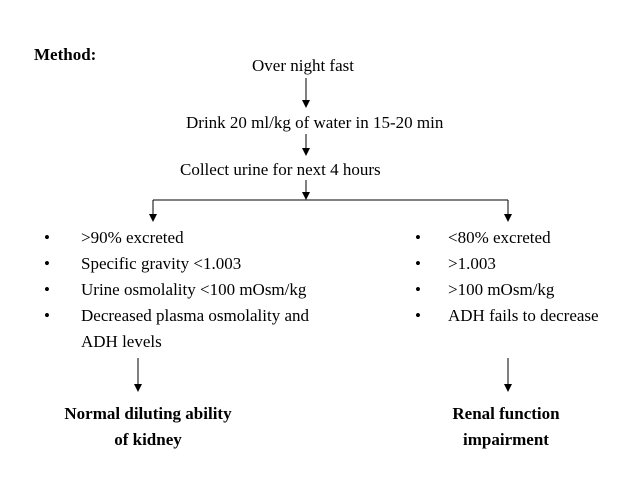  Describe the element at coordinates (148, 413) in the screenshot. I see `outcome-normal-line1: Normal diluting ability` at that location.